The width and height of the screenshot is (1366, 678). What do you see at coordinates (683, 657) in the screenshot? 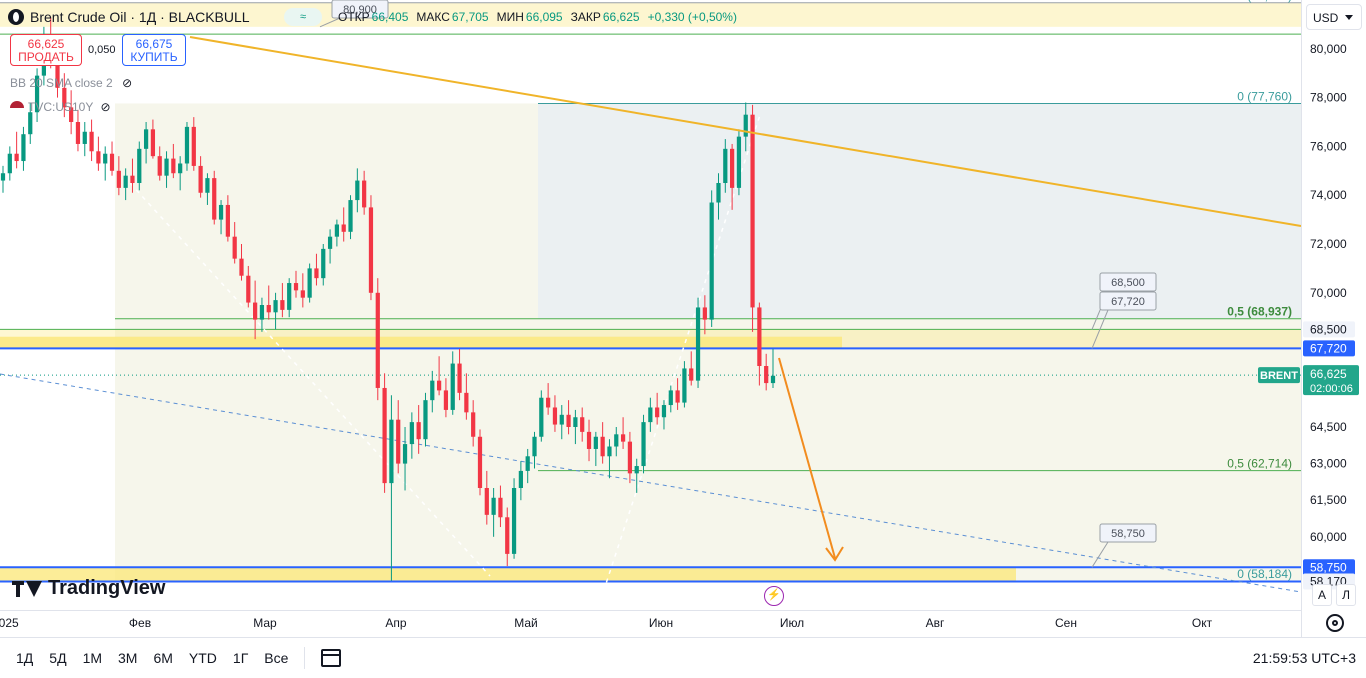
I see `bottom-toolbar: 1Д 5Д 1M 3M 6M YTD 1Г Все 21:59:53 UTC+3` at bounding box center [683, 657].